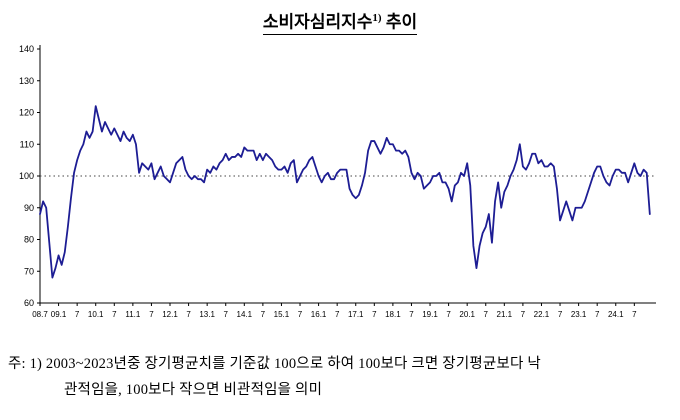  What do you see at coordinates (356, 314) in the screenshot?
I see `x-tick-label: 17.1` at bounding box center [356, 314].